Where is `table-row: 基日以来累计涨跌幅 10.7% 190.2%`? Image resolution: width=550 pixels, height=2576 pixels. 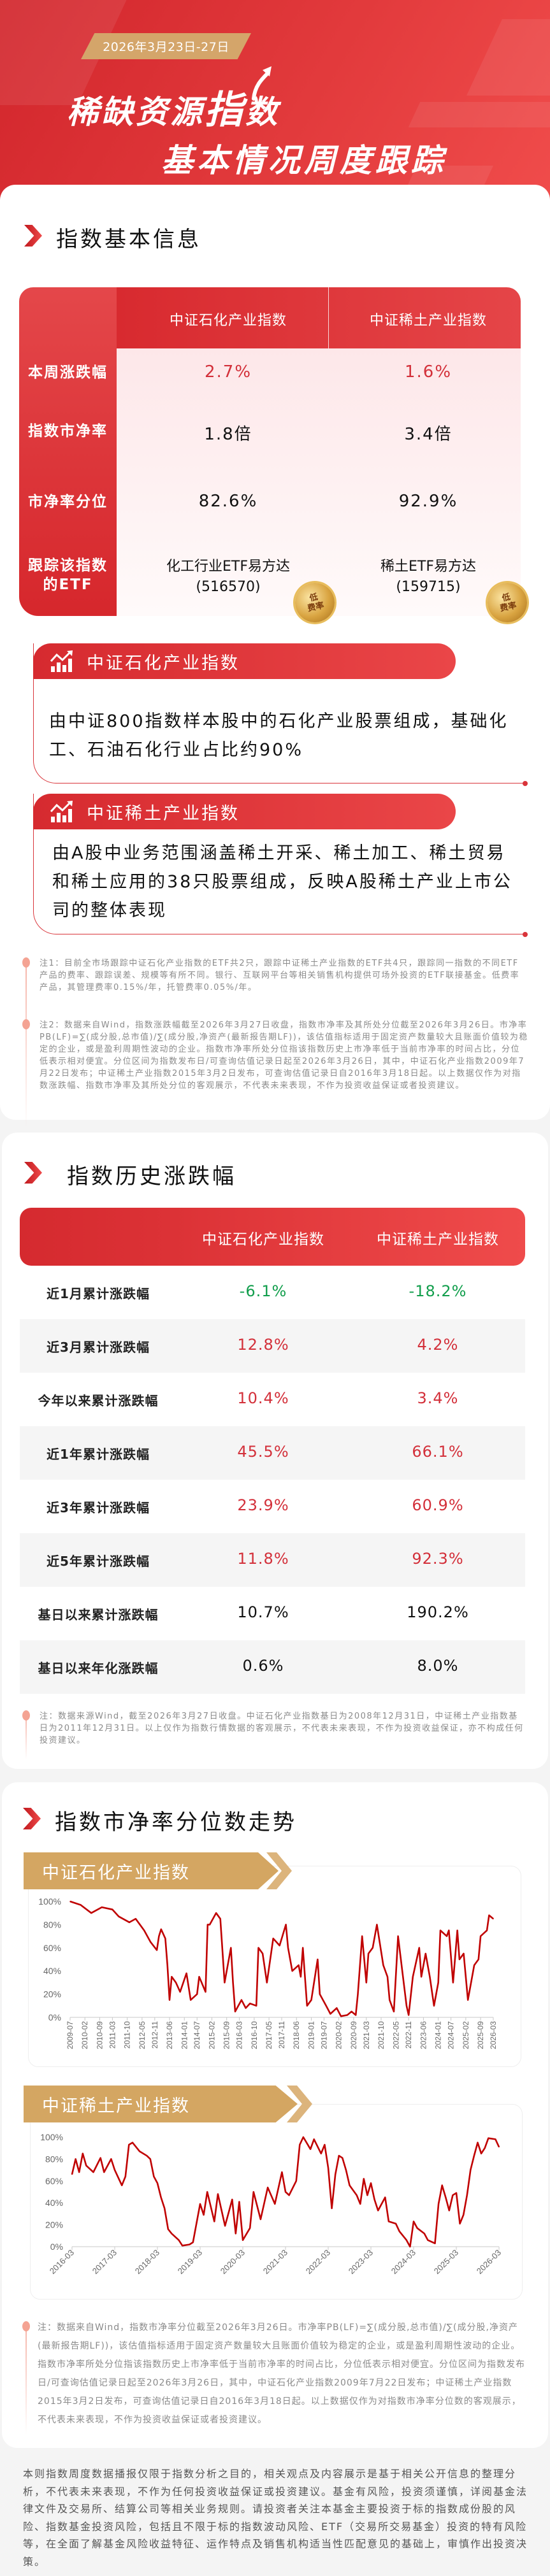 table-row: 基日以来累计涨跌幅 10.7% 190.2% is located at coordinates (272, 1614).